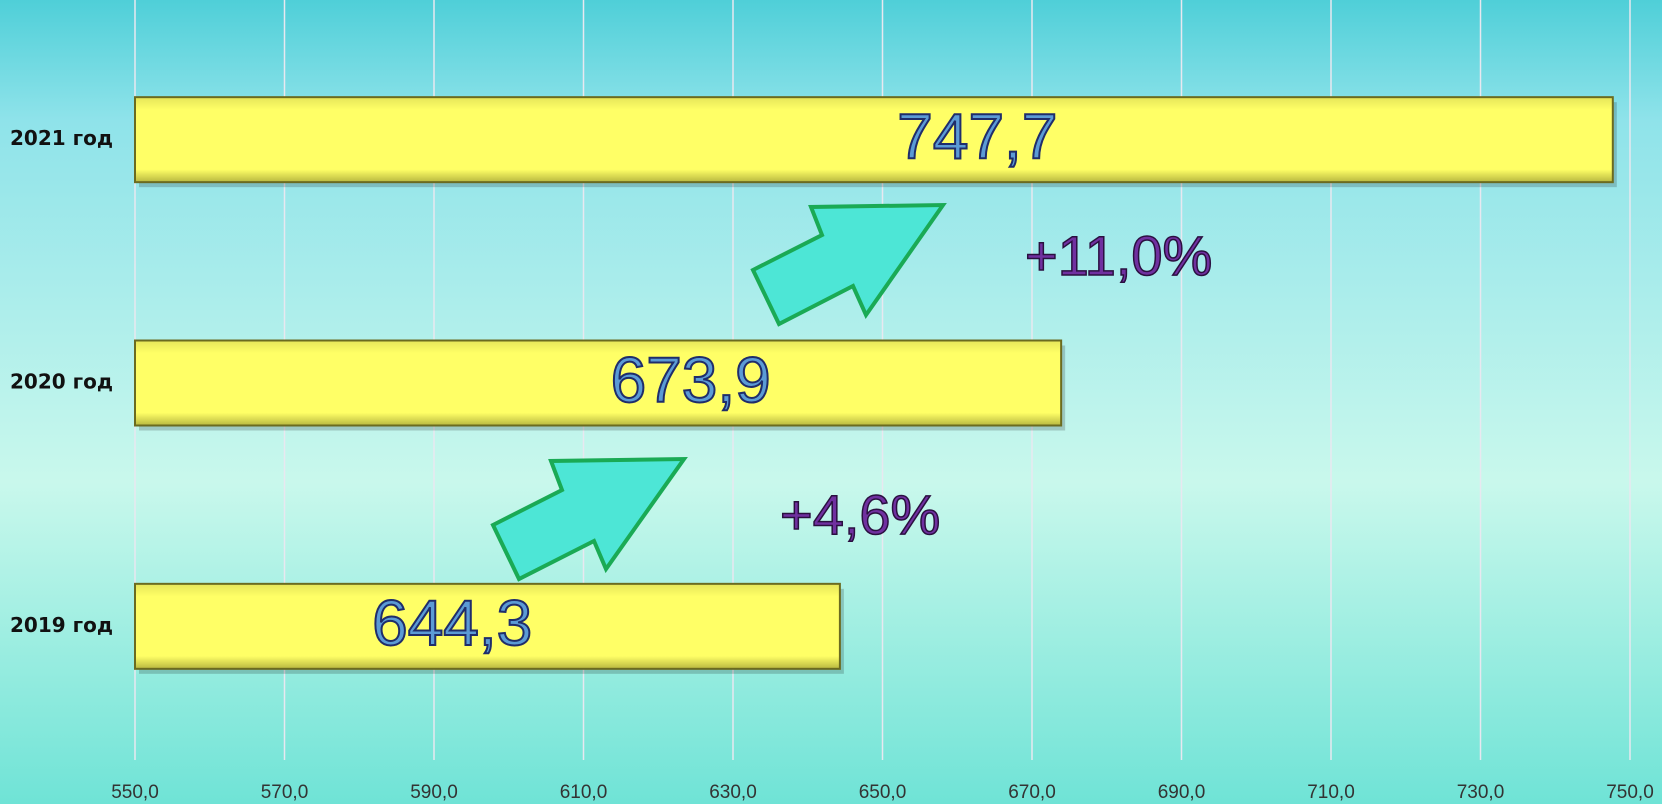  I want to click on x-tick-label: 730,0, so click(1481, 792).